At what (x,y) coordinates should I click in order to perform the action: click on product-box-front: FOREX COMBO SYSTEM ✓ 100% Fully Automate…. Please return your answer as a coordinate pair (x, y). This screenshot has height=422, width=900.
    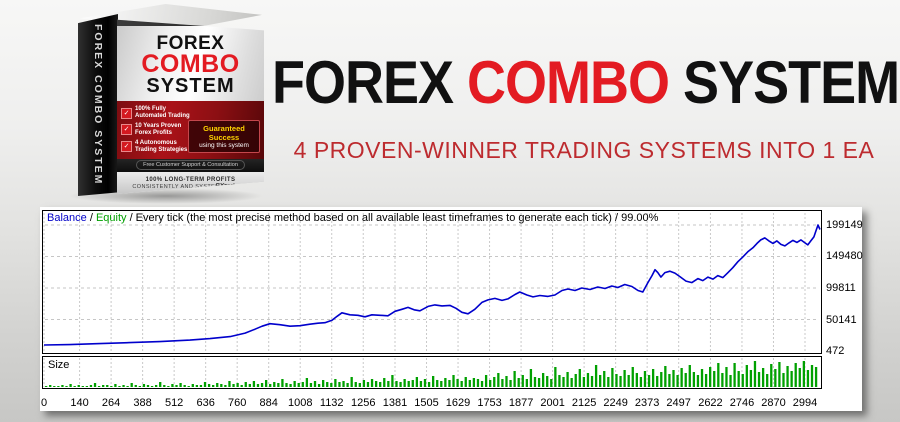
    Looking at the image, I should click on (190, 106).